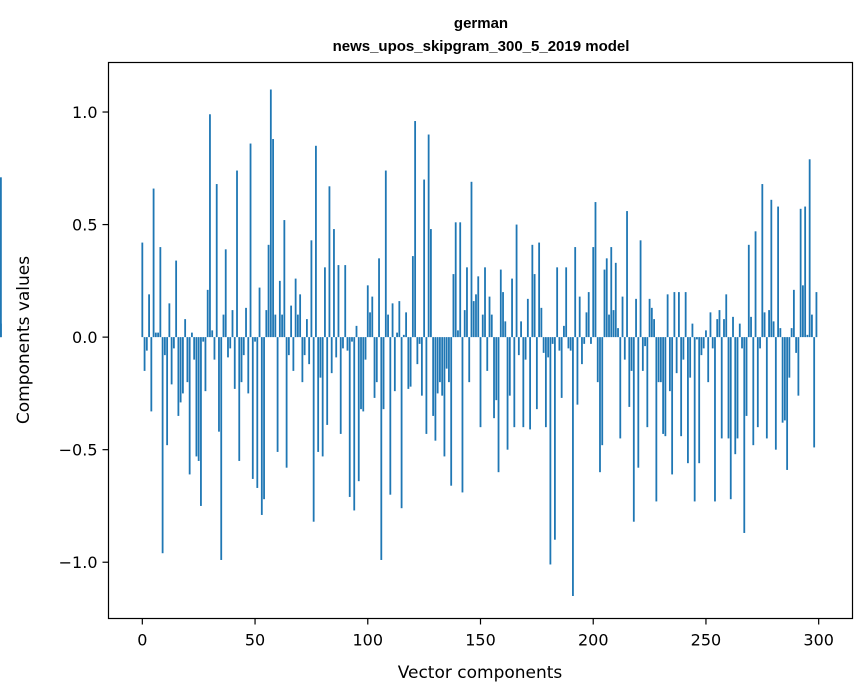  Describe the element at coordinates (481, 46) in the screenshot. I see `chart-title-line-2: news_upos_skipgram_300_5_2019 model` at that location.